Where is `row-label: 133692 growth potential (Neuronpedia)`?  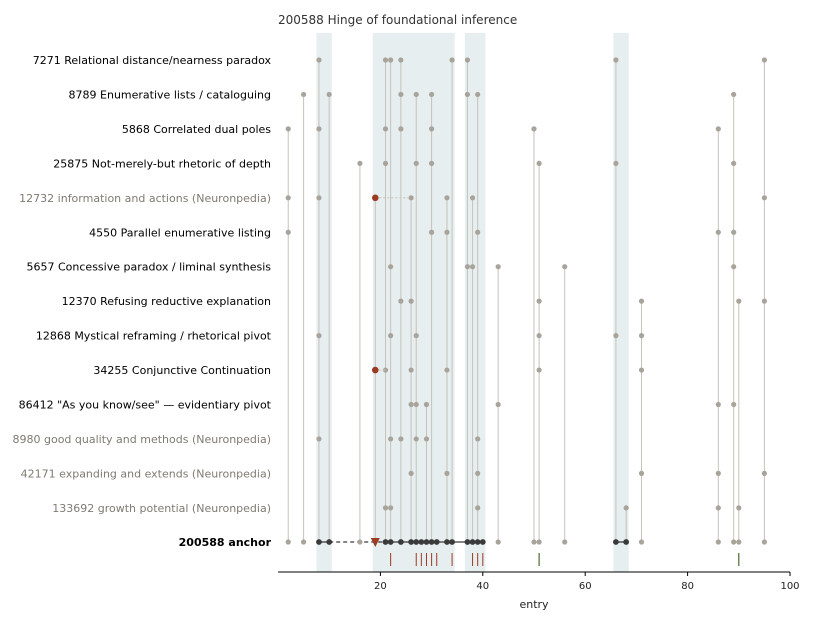
row-label: 133692 growth potential (Neuronpedia) is located at coordinates (161, 508).